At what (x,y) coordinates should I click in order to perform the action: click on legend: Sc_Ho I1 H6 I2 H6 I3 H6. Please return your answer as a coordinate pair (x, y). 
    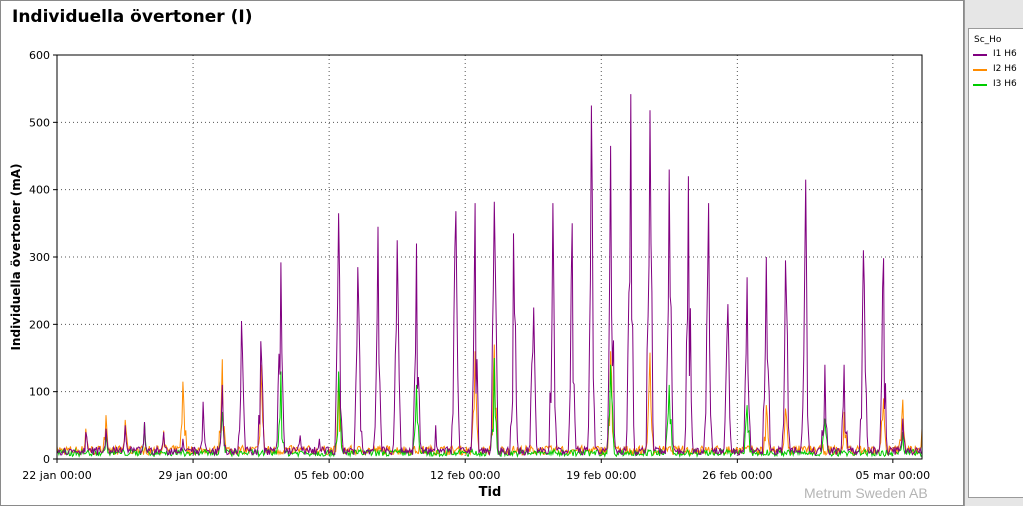
    Looking at the image, I should click on (995, 263).